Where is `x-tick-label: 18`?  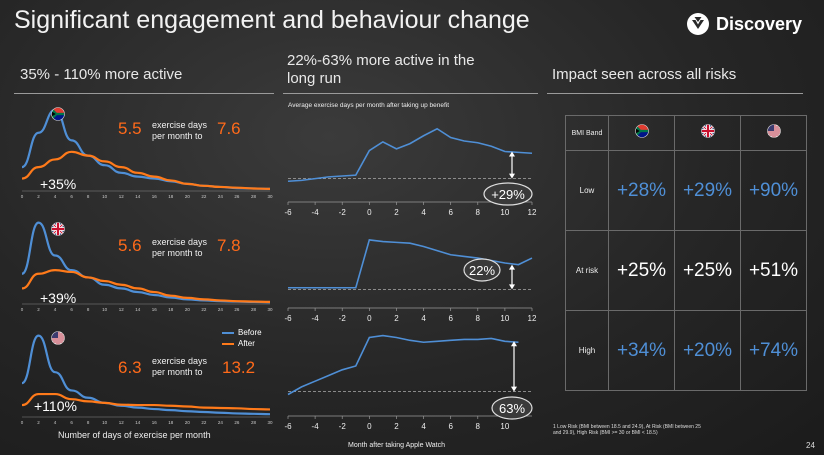 x-tick-label: 18 is located at coordinates (171, 422).